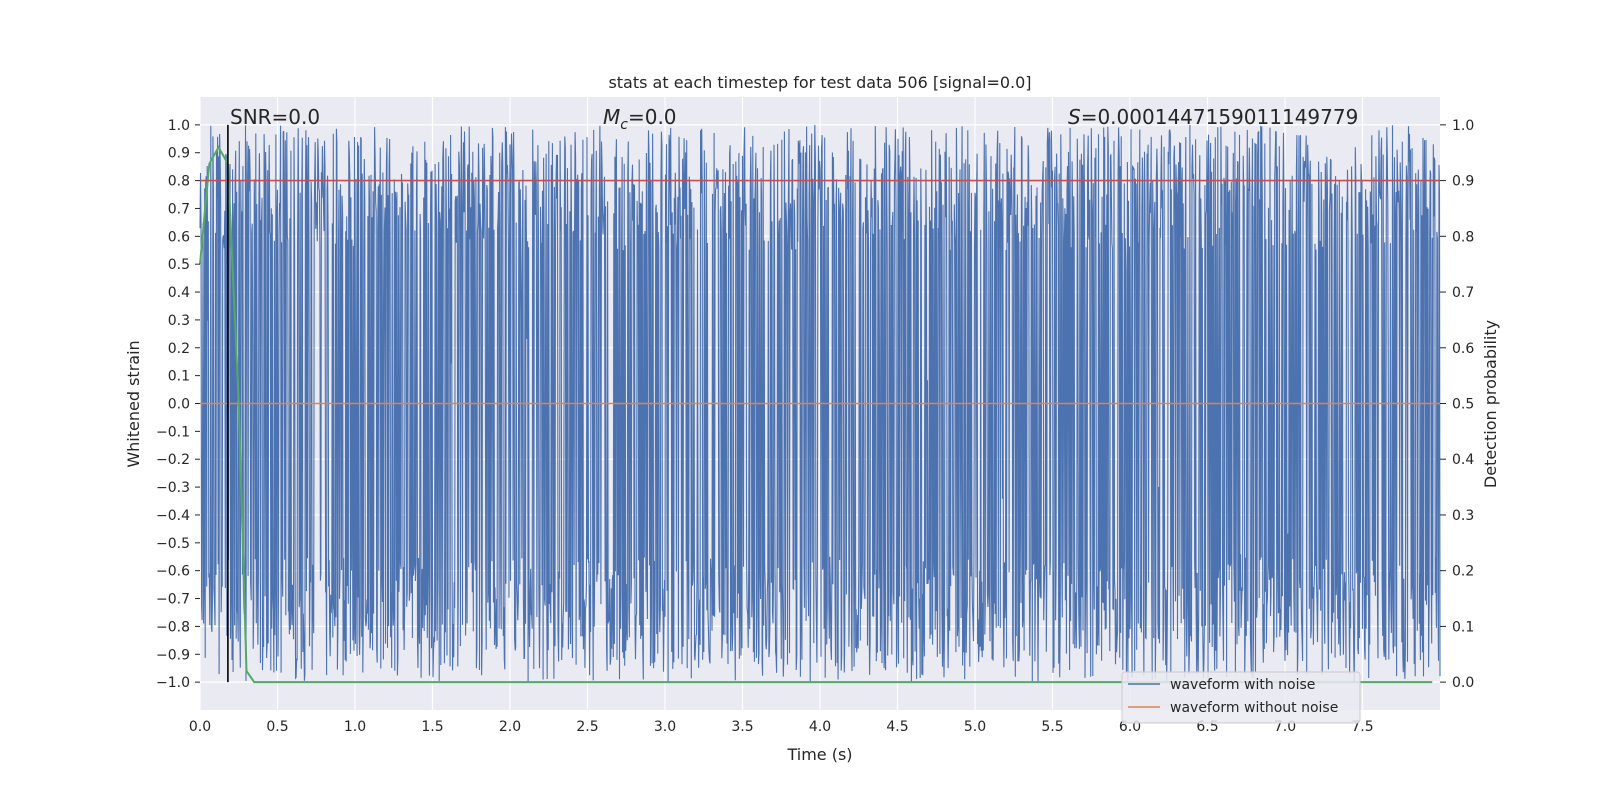  What do you see at coordinates (1463, 572) in the screenshot?
I see `y-right-tick-label-8: 0.2` at bounding box center [1463, 572].